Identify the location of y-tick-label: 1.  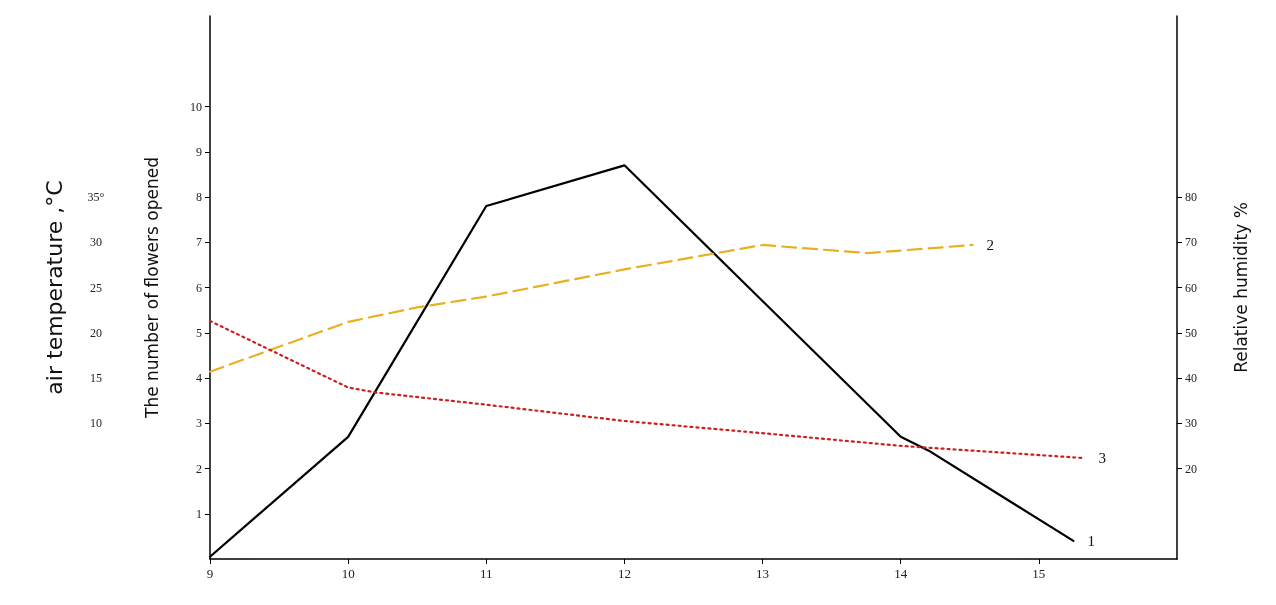
(199, 513).